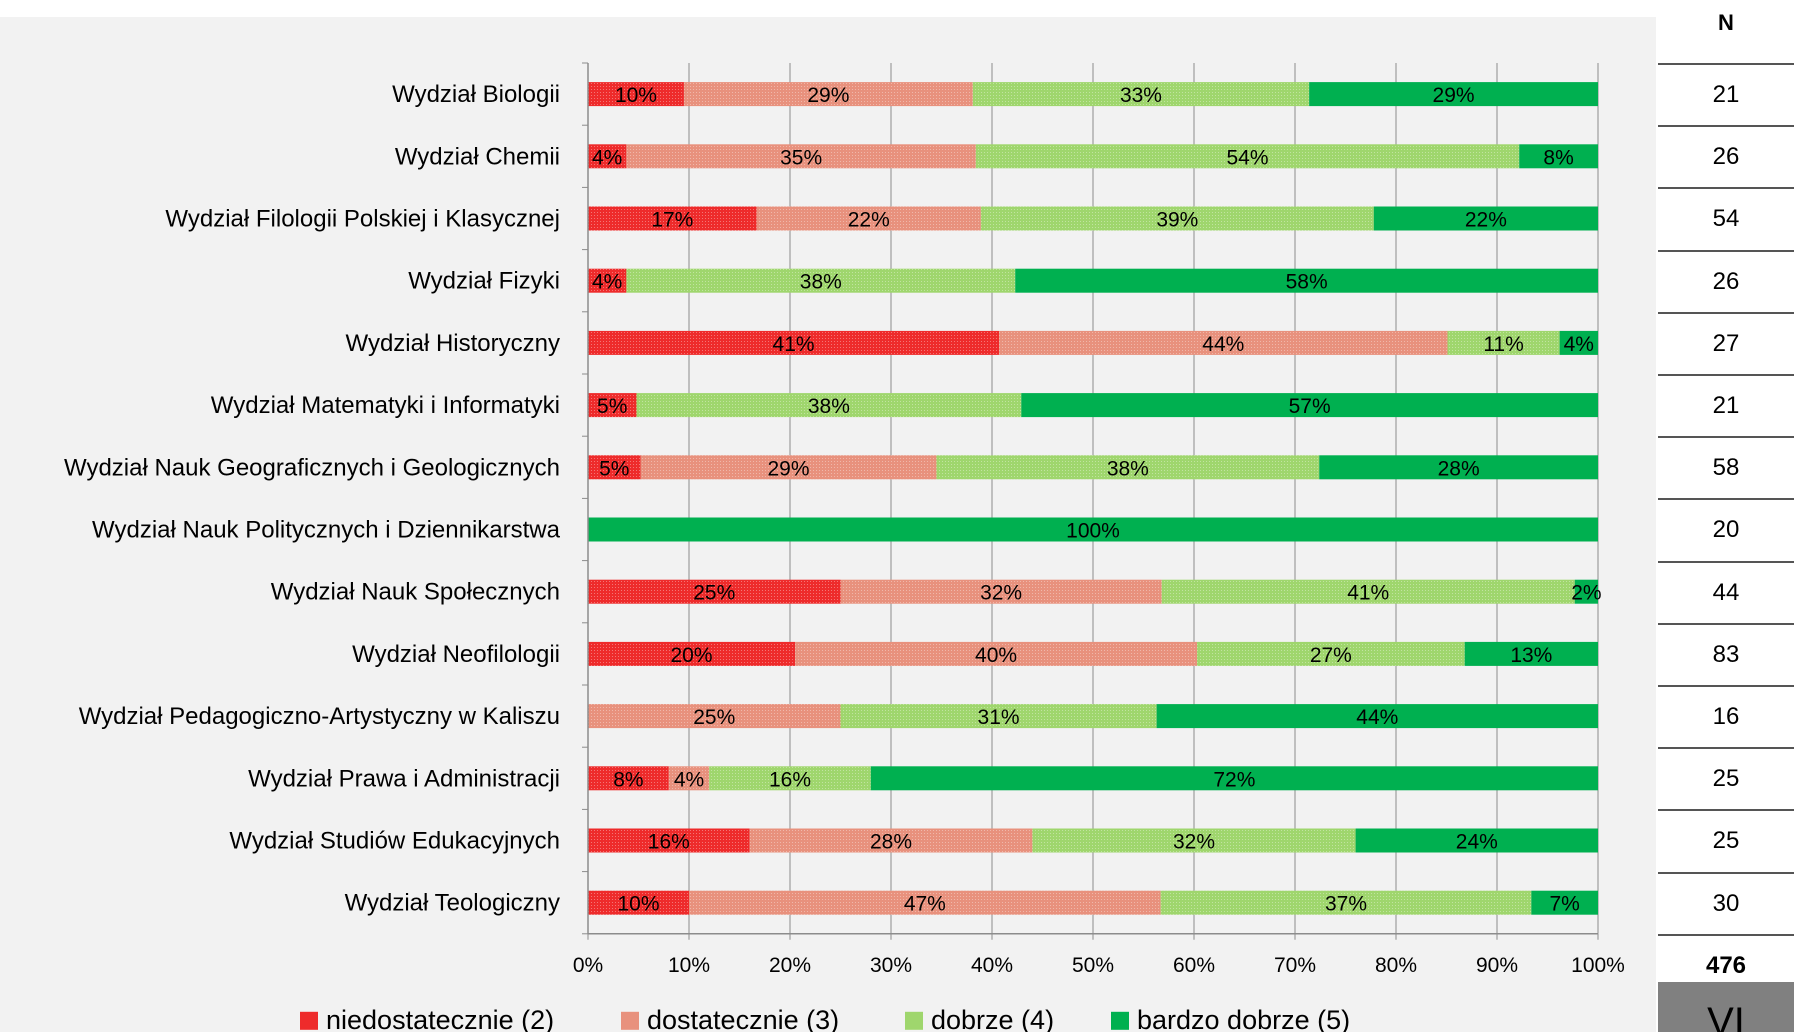 The height and width of the screenshot is (1032, 1794). I want to click on data-label: 27%, so click(1331, 655).